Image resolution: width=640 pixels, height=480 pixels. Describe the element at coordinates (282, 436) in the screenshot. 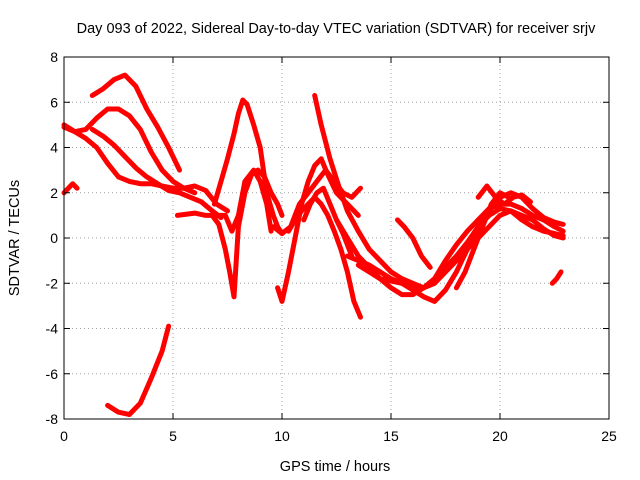

I see `x-tick-label: 10` at that location.